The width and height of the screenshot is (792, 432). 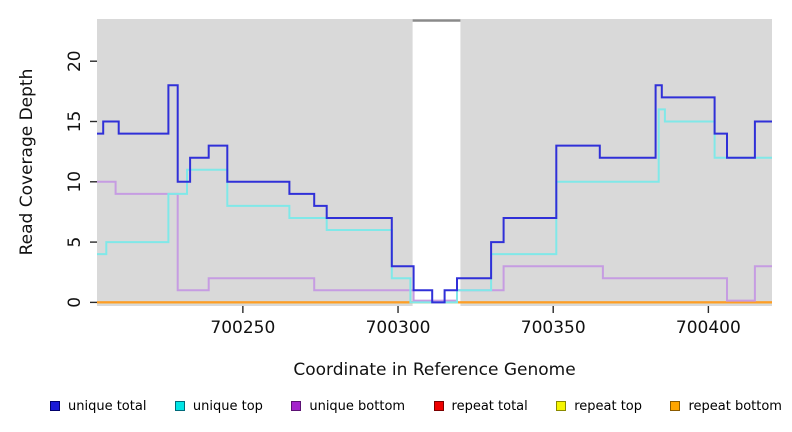 I want to click on legend-item-unique-total: unique total, so click(x=98, y=406).